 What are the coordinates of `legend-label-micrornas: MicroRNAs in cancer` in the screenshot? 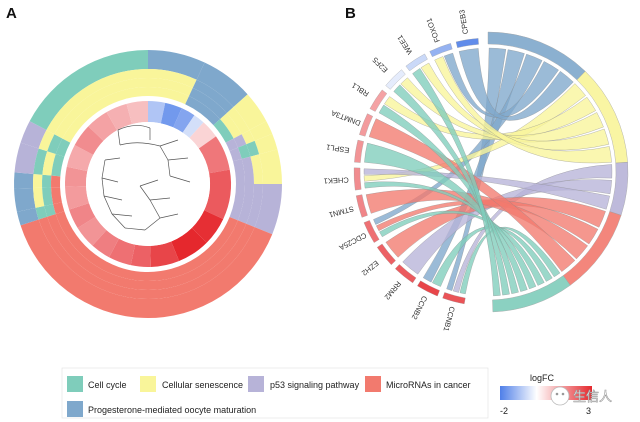 It's located at (428, 385).